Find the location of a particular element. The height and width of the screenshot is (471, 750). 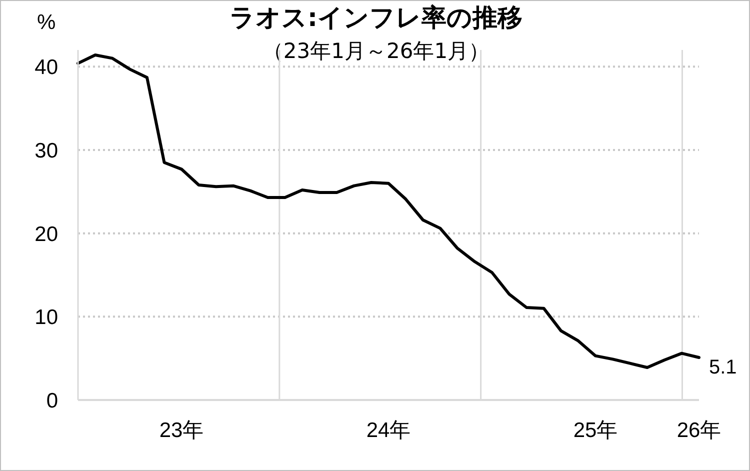

x-tick-label: 23年 is located at coordinates (181, 430).